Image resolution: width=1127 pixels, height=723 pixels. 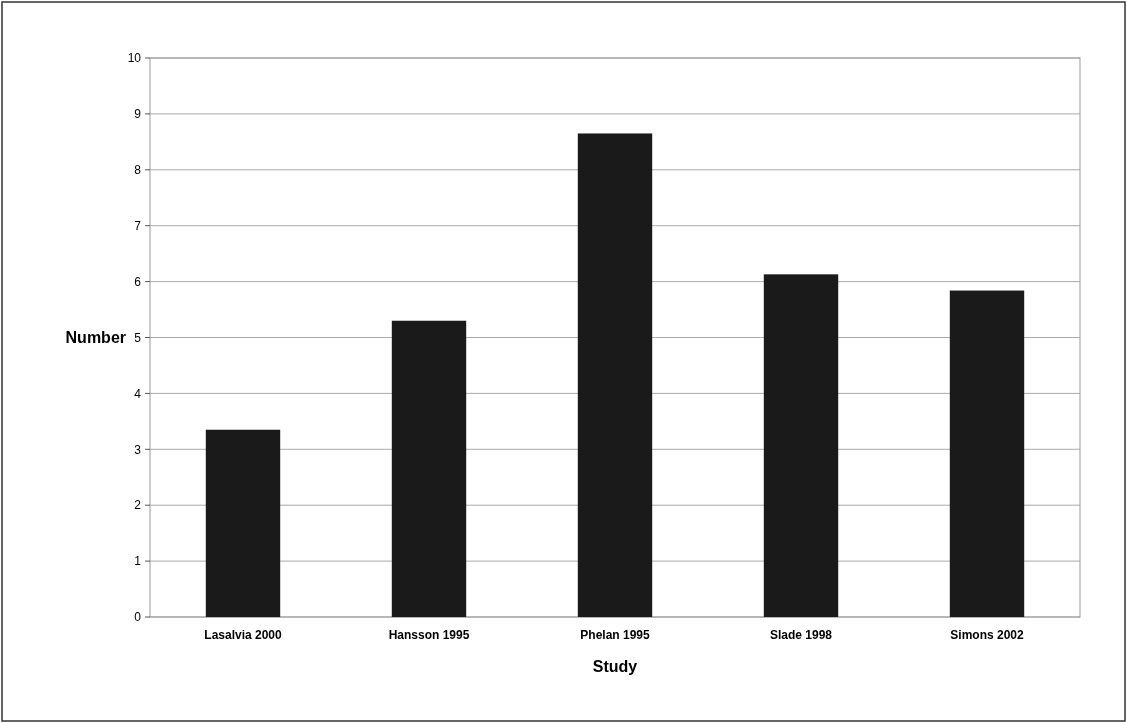 I want to click on y-tick-label: 0, so click(x=138, y=617).